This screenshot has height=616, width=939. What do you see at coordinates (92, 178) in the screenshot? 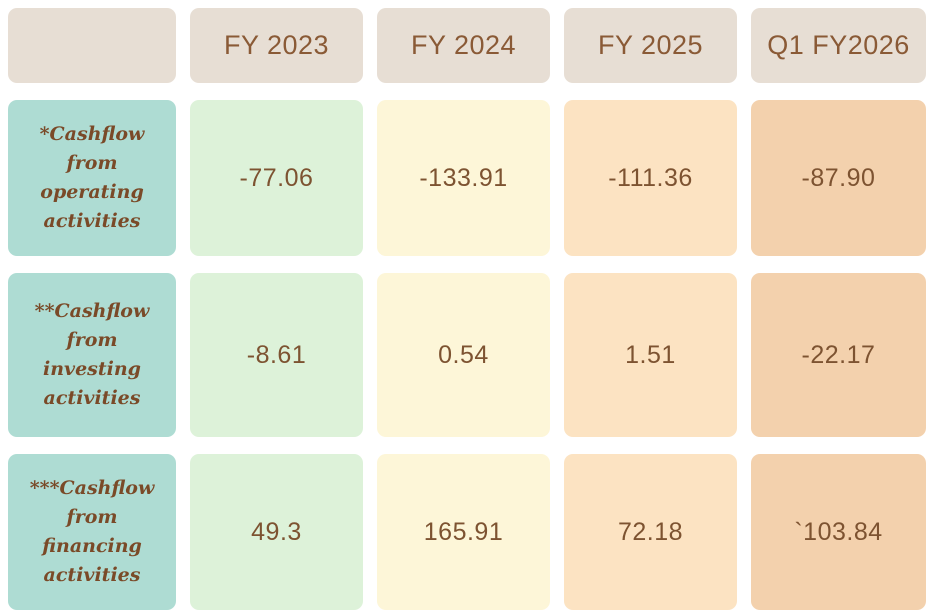
I see `row-label-operating: *Cashflow from operating activities` at bounding box center [92, 178].